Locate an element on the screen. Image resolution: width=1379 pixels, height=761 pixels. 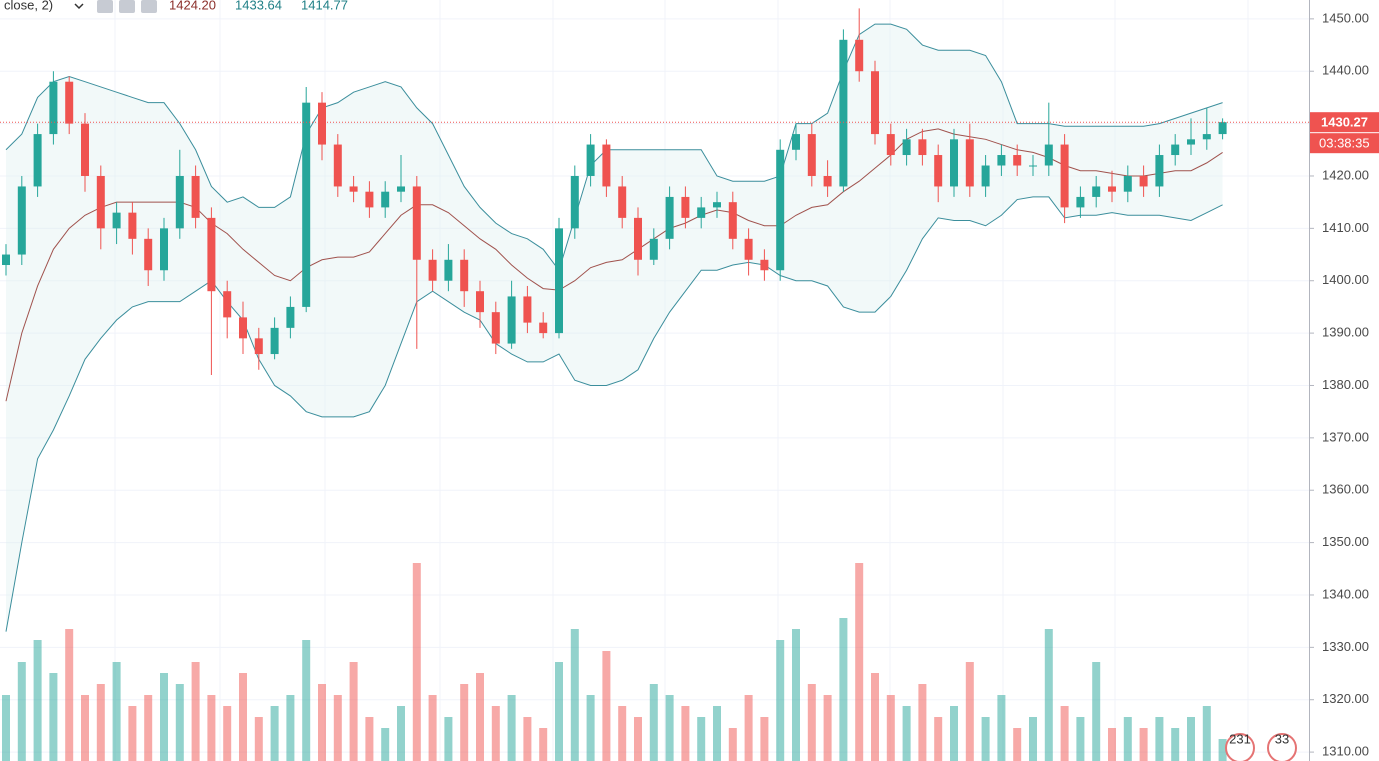
y-tick-label: 1390.00 is located at coordinates (1345, 332).